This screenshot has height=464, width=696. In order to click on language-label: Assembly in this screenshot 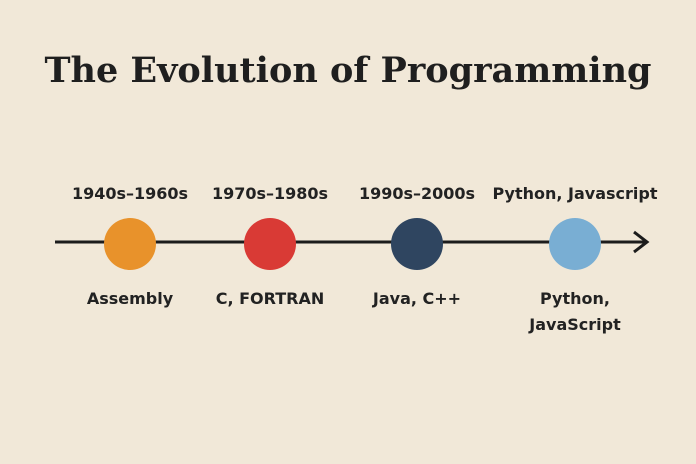, I will do `click(130, 298)`.